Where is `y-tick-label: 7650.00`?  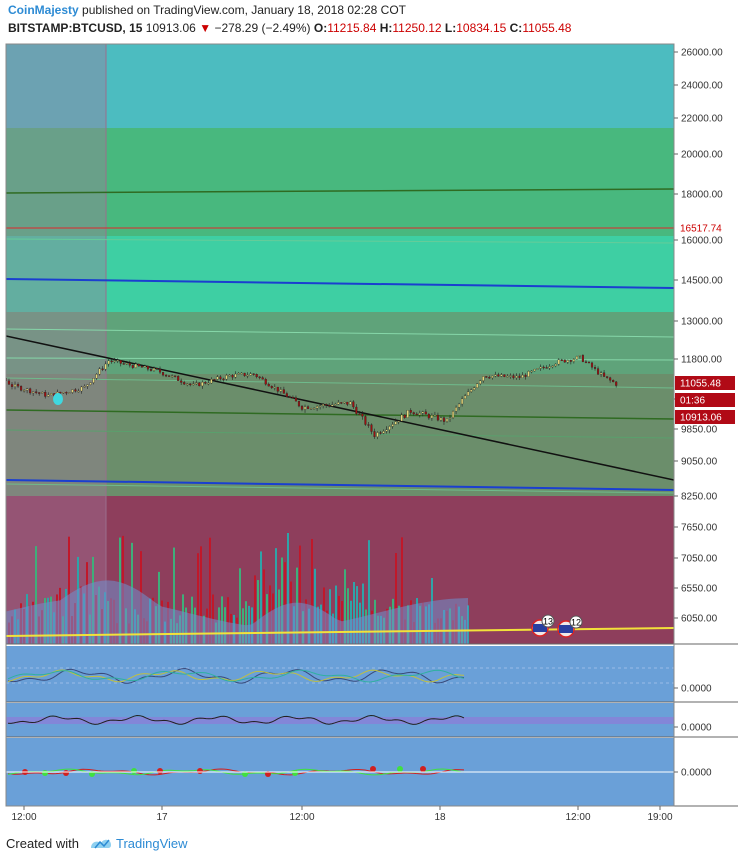 y-tick-label: 7650.00 is located at coordinates (699, 528).